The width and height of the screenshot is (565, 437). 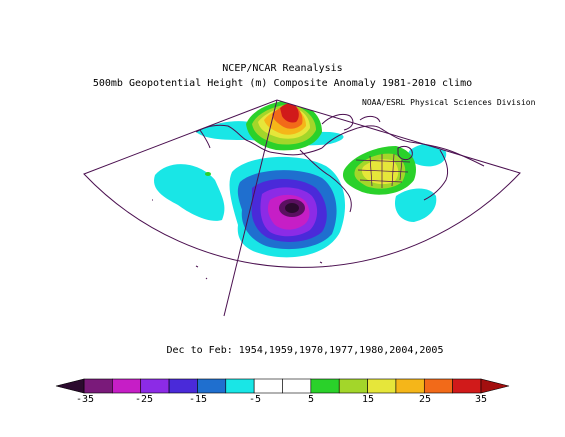 I want to click on colorbar-tick-label: -15, so click(x=198, y=399).